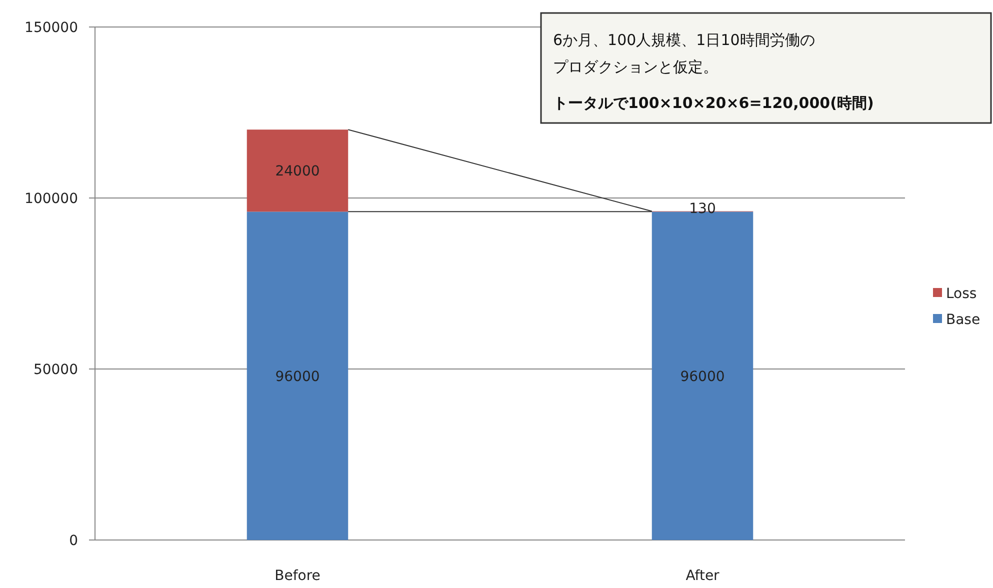  I want to click on legend-label: Base, so click(963, 320).